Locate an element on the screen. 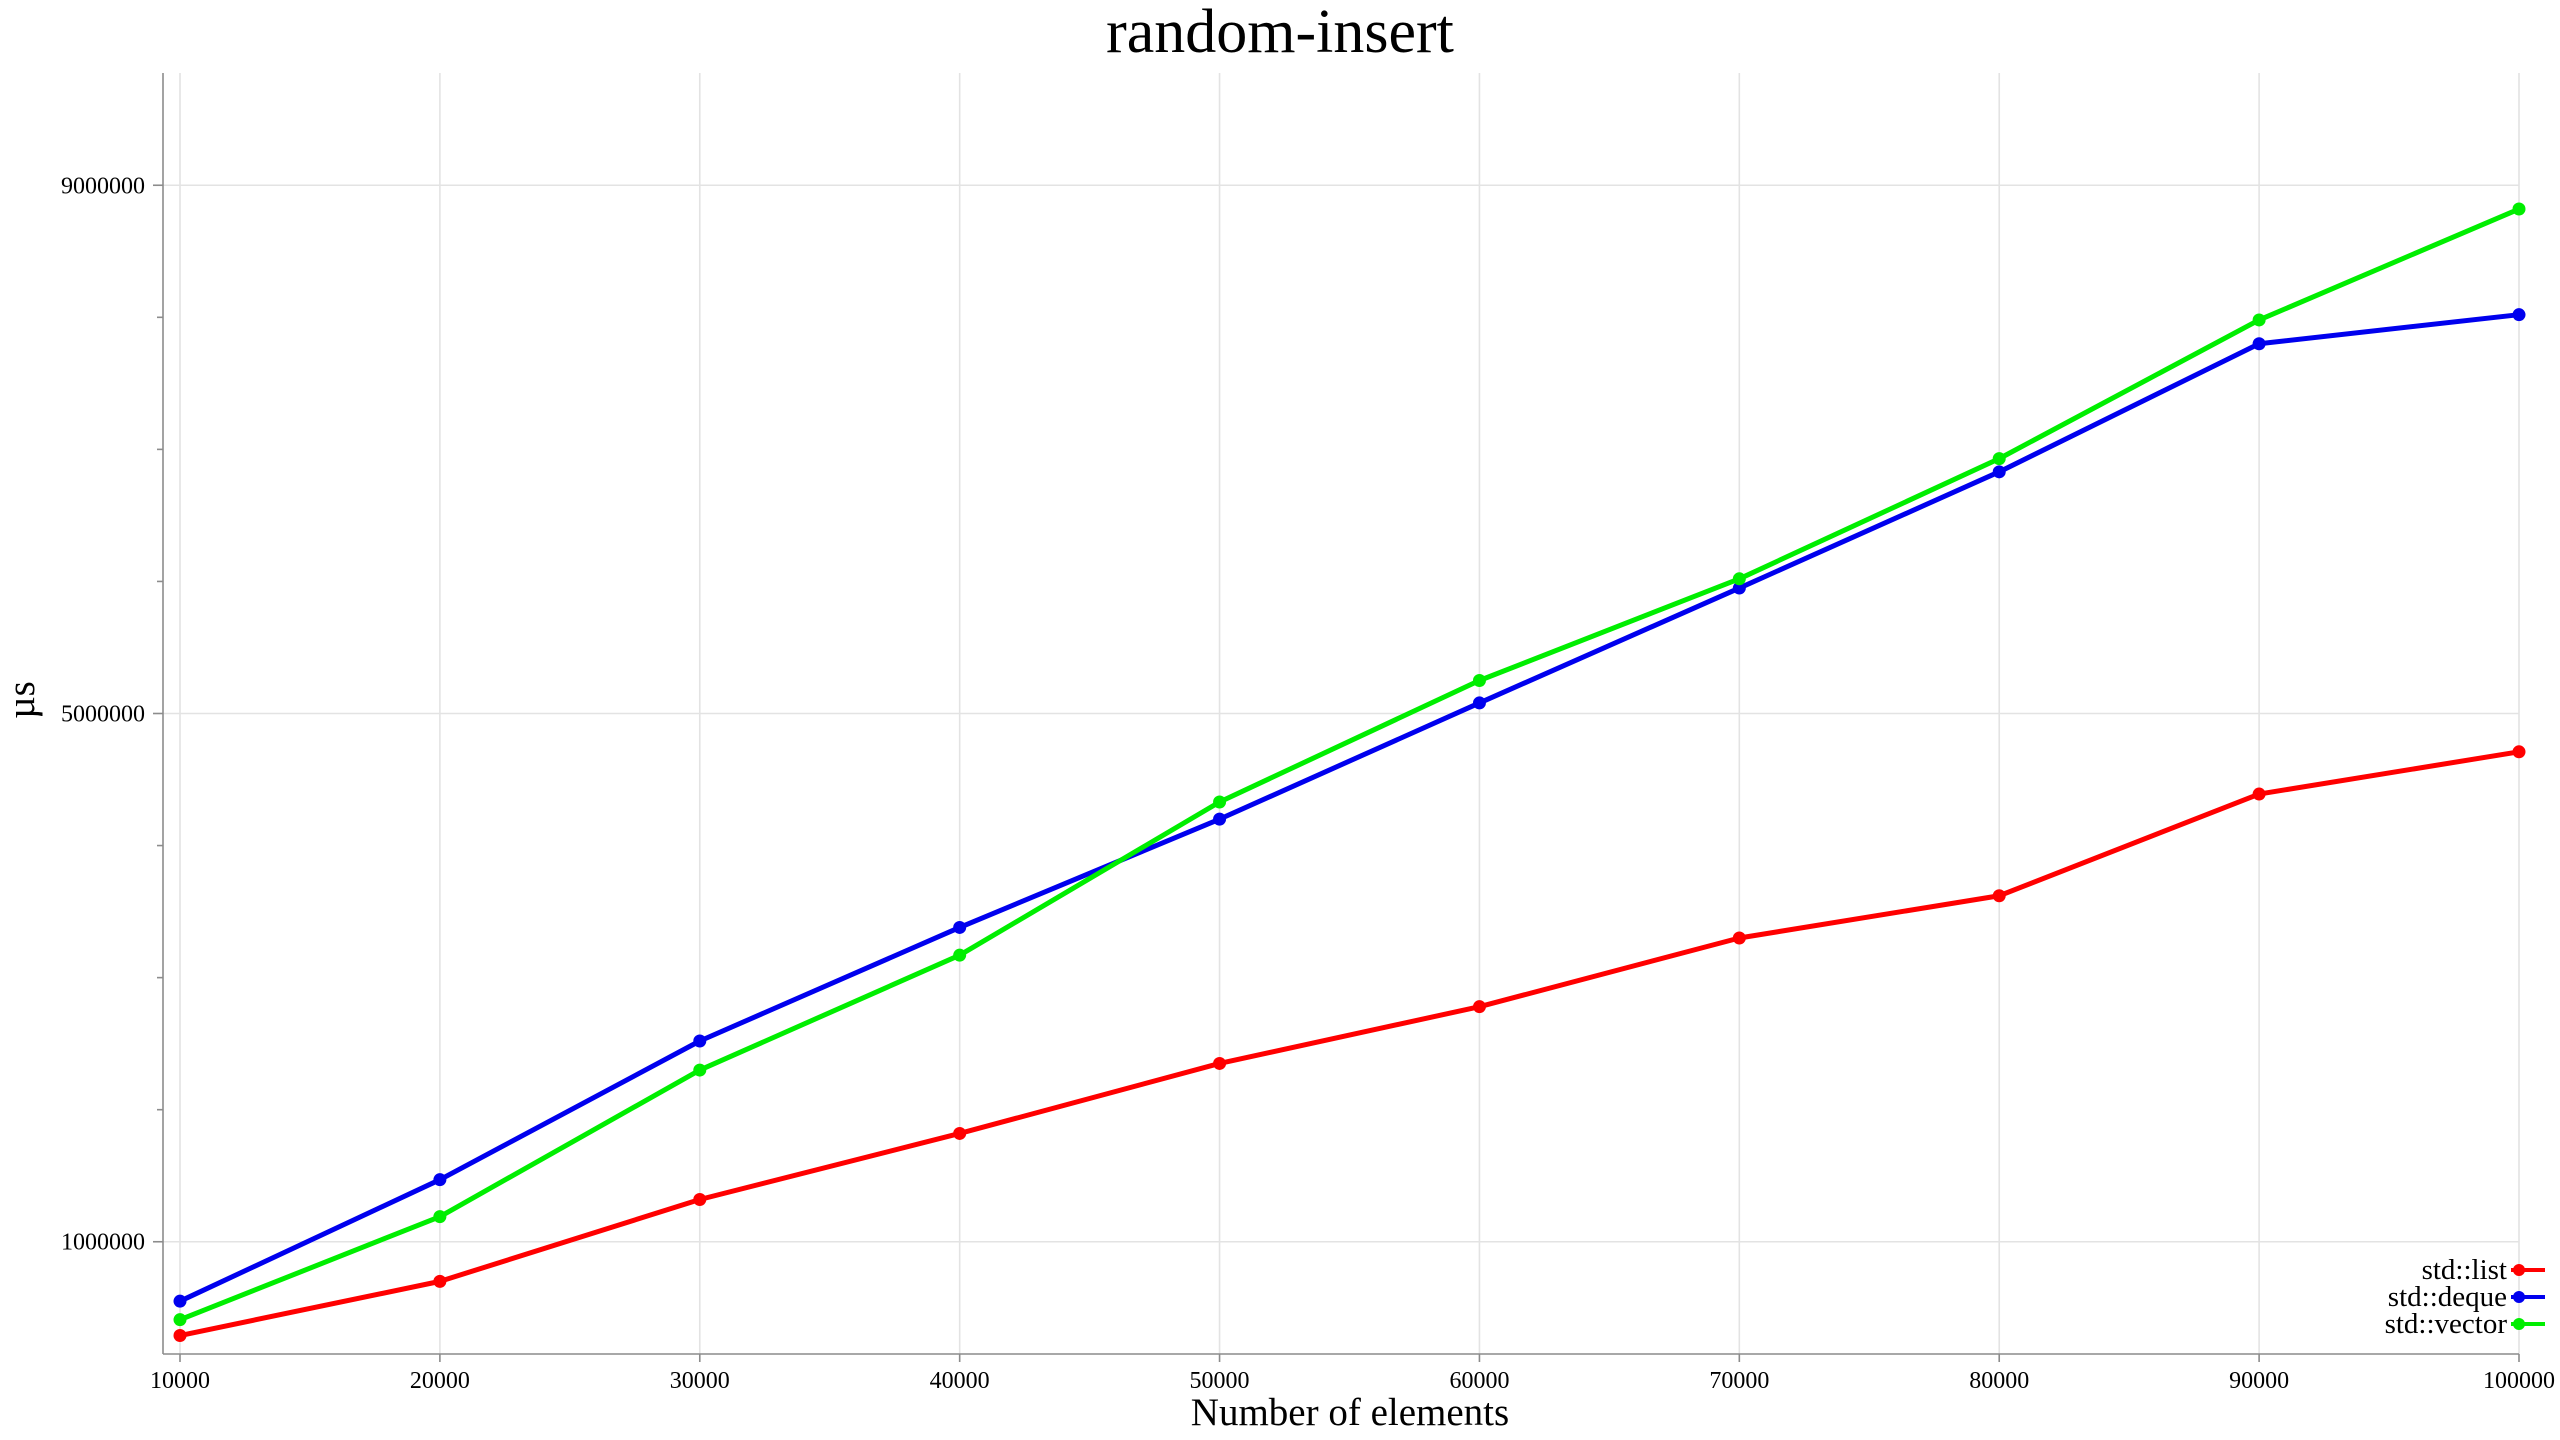  y-tick-label: 5000000 is located at coordinates (103, 715).